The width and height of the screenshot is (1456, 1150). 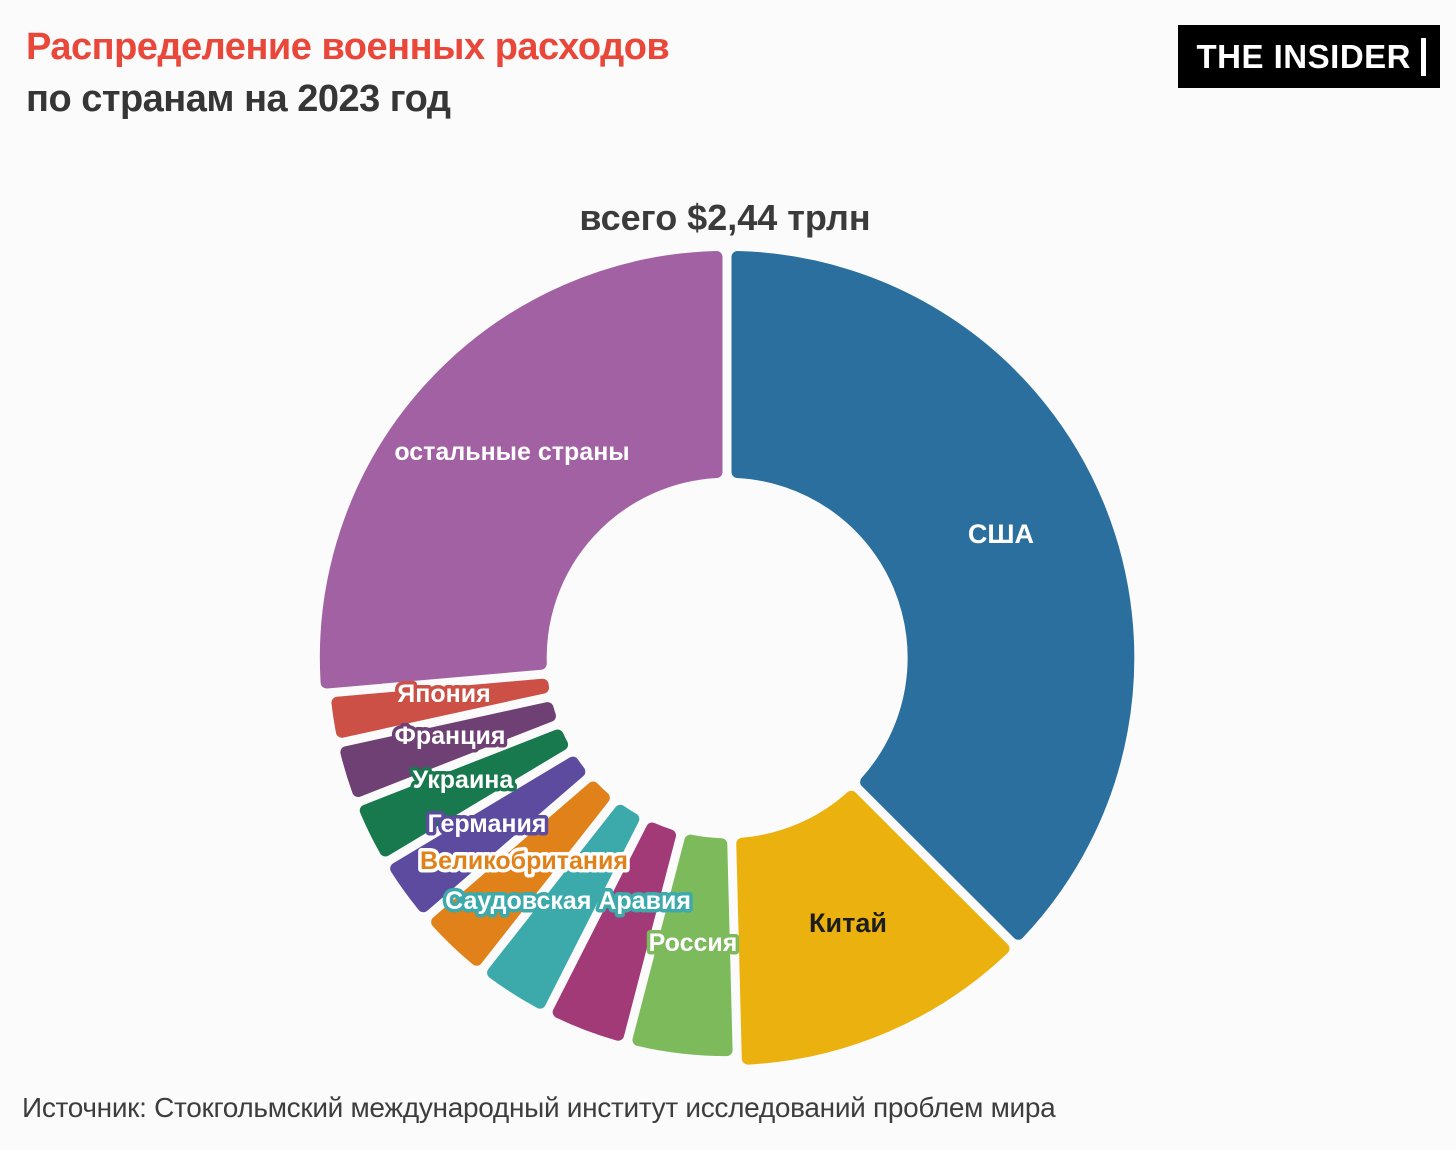 What do you see at coordinates (1423, 56) in the screenshot?
I see `logo-cursor-bar` at bounding box center [1423, 56].